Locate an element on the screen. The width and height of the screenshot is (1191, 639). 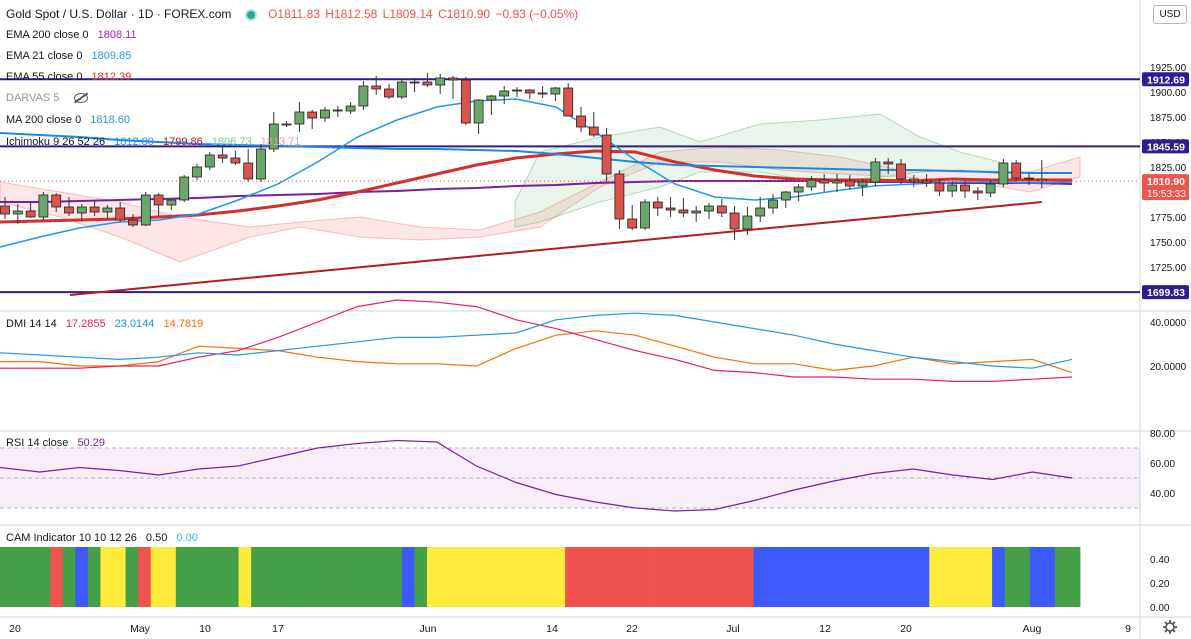
rsi-line is located at coordinates (536, 475).